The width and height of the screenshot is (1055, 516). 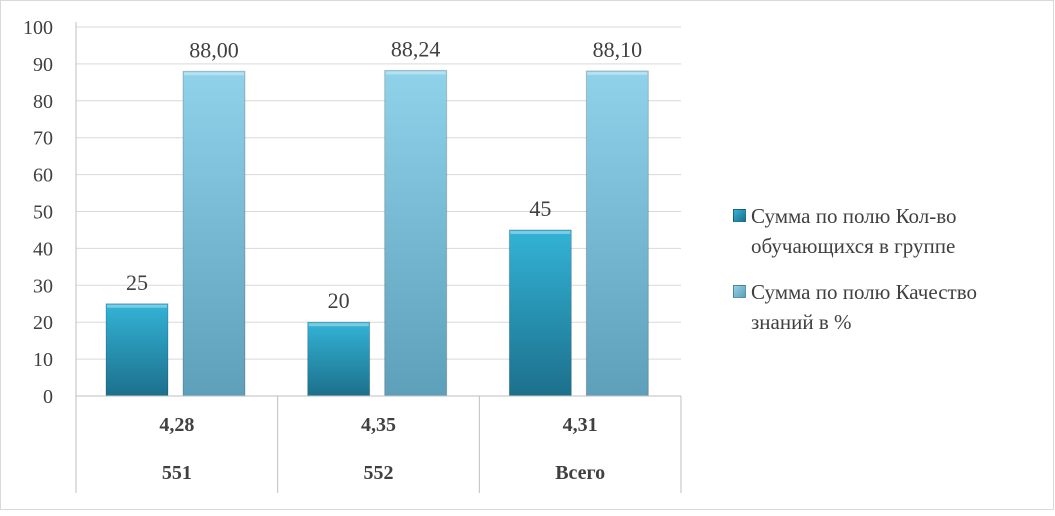 What do you see at coordinates (416, 48) in the screenshot?
I see `data-label: 88,24` at bounding box center [416, 48].